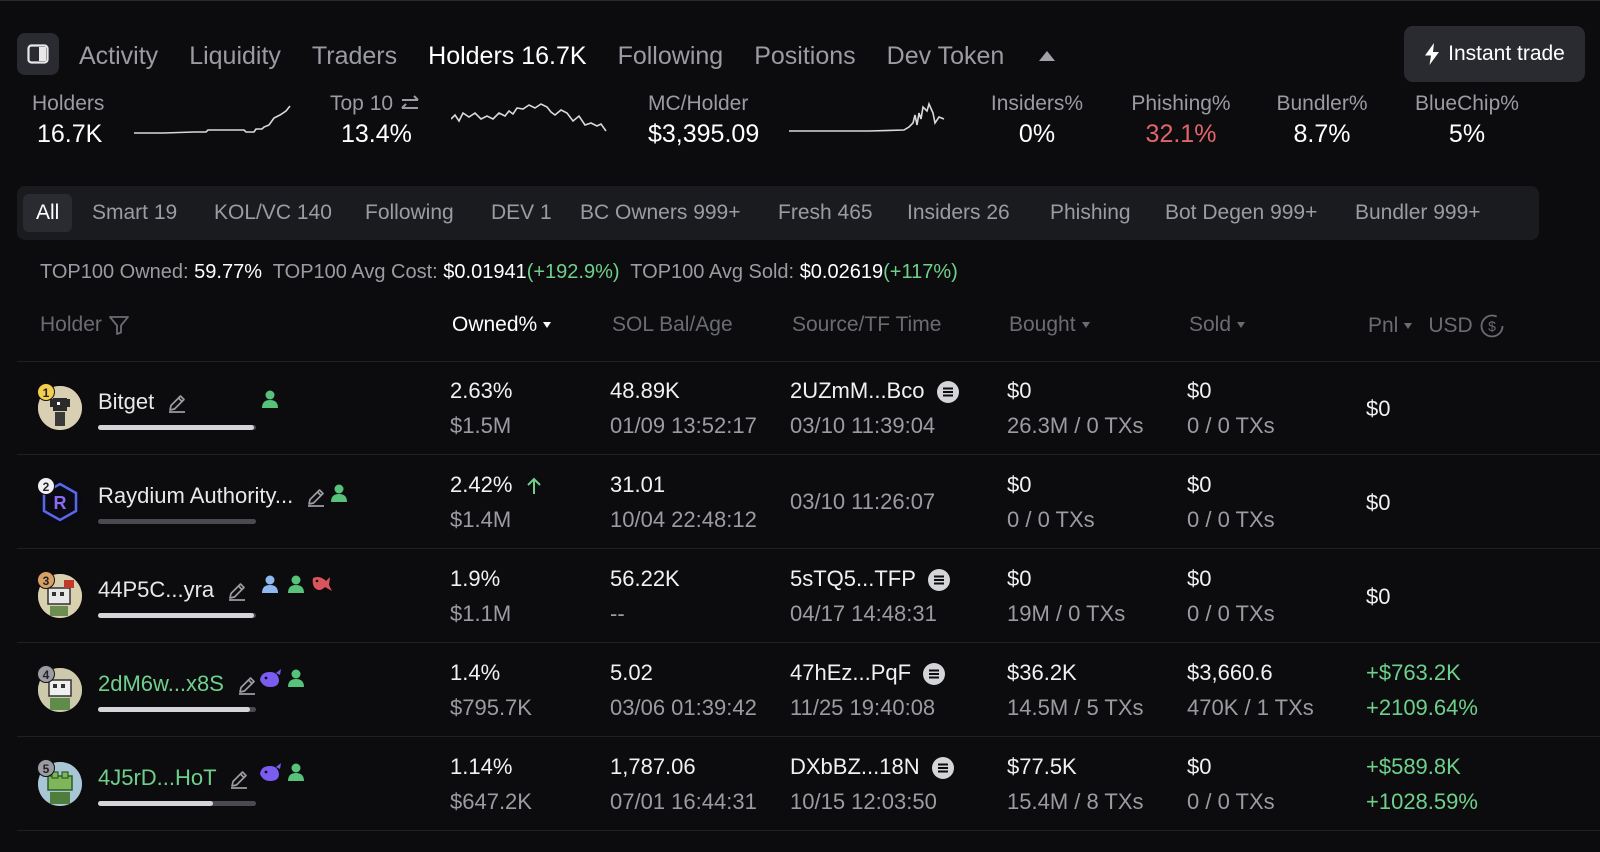 The width and height of the screenshot is (1600, 852). What do you see at coordinates (481, 766) in the screenshot?
I see `owned-percent: 1.14%` at bounding box center [481, 766].